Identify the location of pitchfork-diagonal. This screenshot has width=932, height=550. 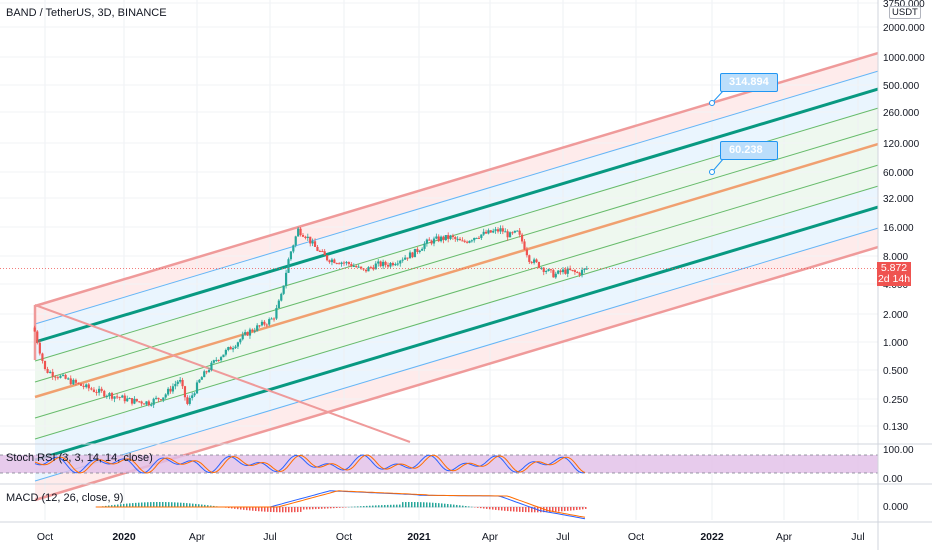
(222, 373).